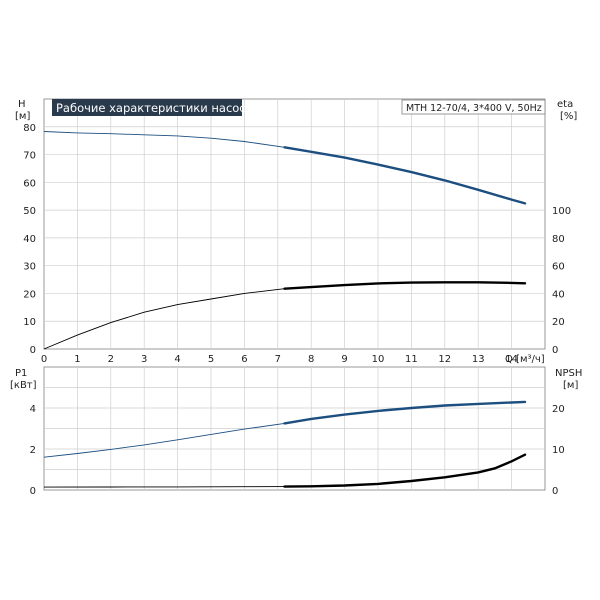  What do you see at coordinates (29, 294) in the screenshot?
I see `h-tick-label: 20` at bounding box center [29, 294].